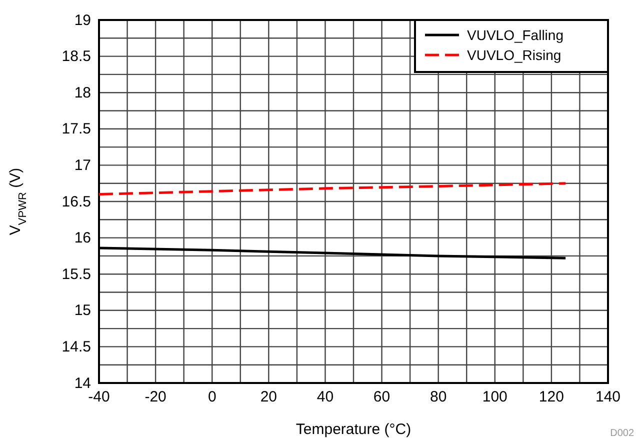 The height and width of the screenshot is (438, 638). What do you see at coordinates (212, 397) in the screenshot?
I see `x-tick-label: 0` at bounding box center [212, 397].